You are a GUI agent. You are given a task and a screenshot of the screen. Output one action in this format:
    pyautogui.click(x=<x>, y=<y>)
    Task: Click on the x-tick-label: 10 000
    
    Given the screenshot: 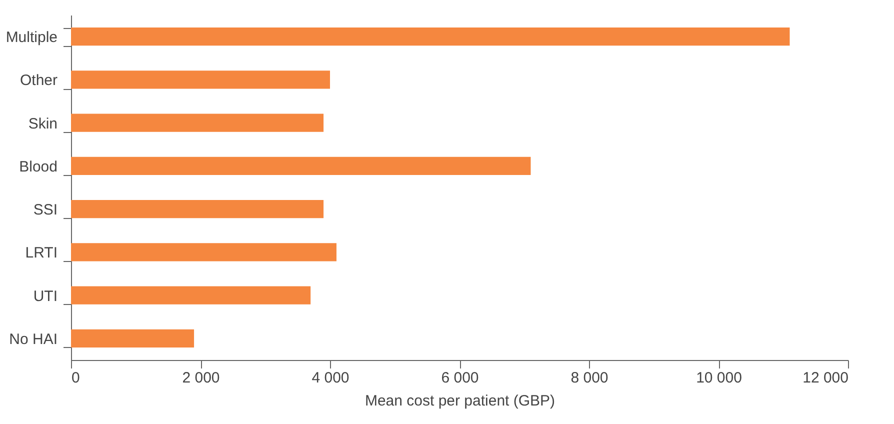 What is the action you would take?
    pyautogui.click(x=719, y=378)
    